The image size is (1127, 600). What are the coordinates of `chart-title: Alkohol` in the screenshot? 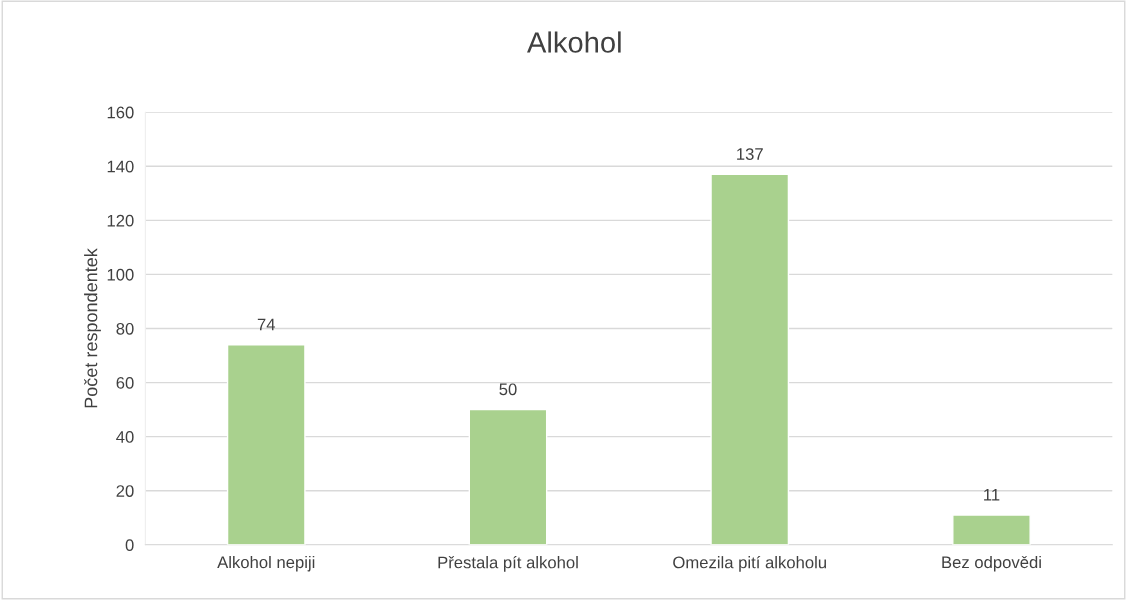 It's located at (574, 42).